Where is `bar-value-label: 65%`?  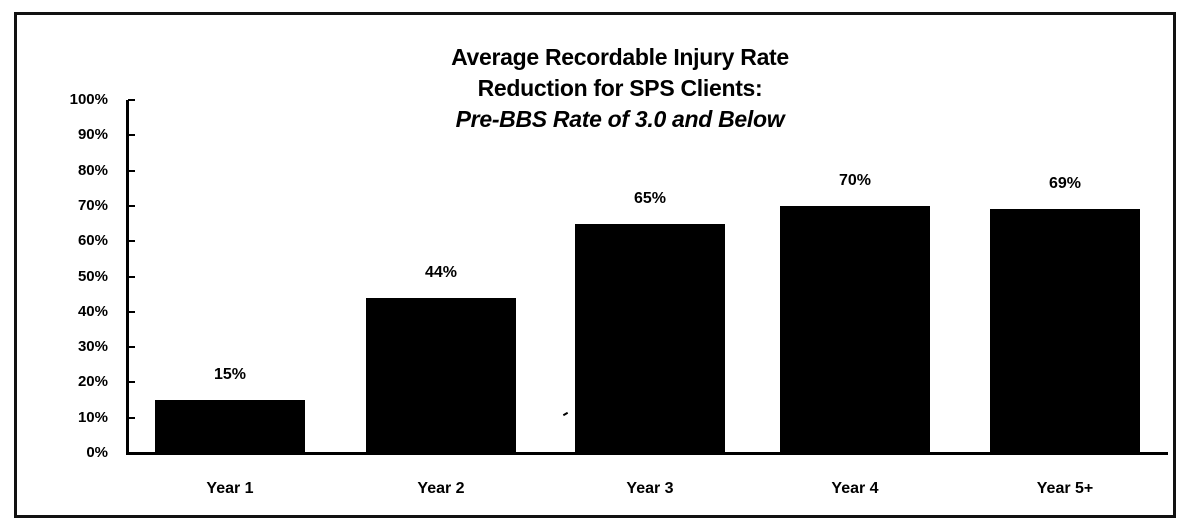 bar-value-label: 65% is located at coordinates (650, 198).